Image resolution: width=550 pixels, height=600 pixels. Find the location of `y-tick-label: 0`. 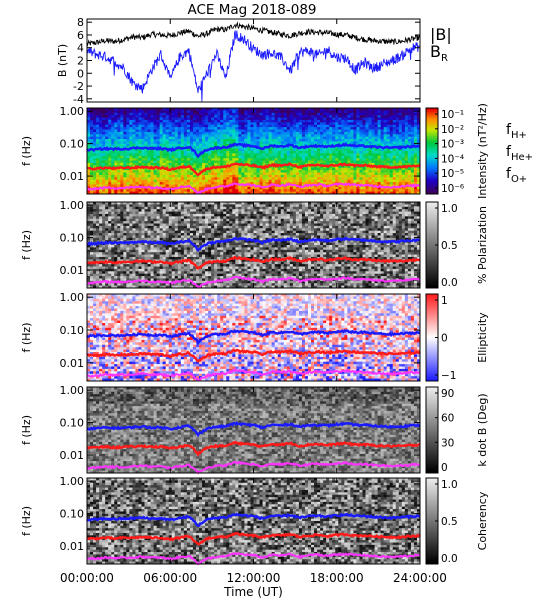

y-tick-label: 0 is located at coordinates (80, 73).